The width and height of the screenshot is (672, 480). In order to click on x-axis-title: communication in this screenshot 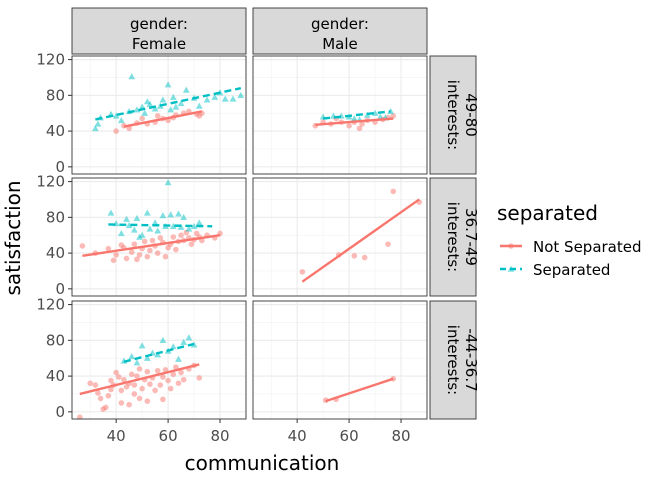, I will do `click(262, 463)`.